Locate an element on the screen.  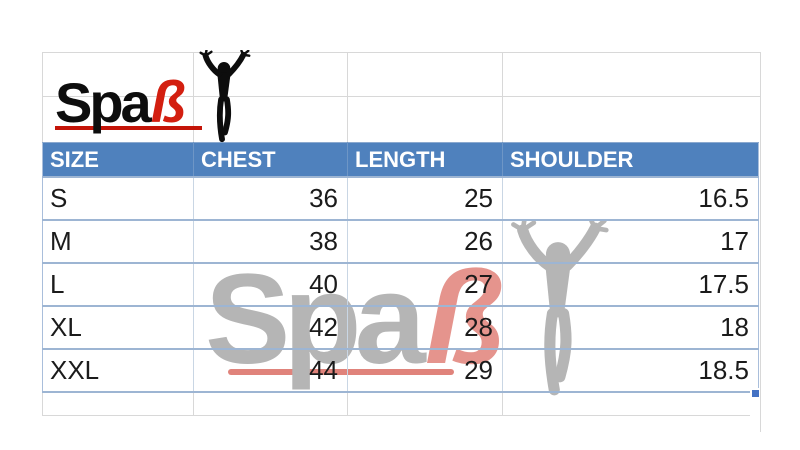
table-row: M 38 26 17 is located at coordinates (400, 242).